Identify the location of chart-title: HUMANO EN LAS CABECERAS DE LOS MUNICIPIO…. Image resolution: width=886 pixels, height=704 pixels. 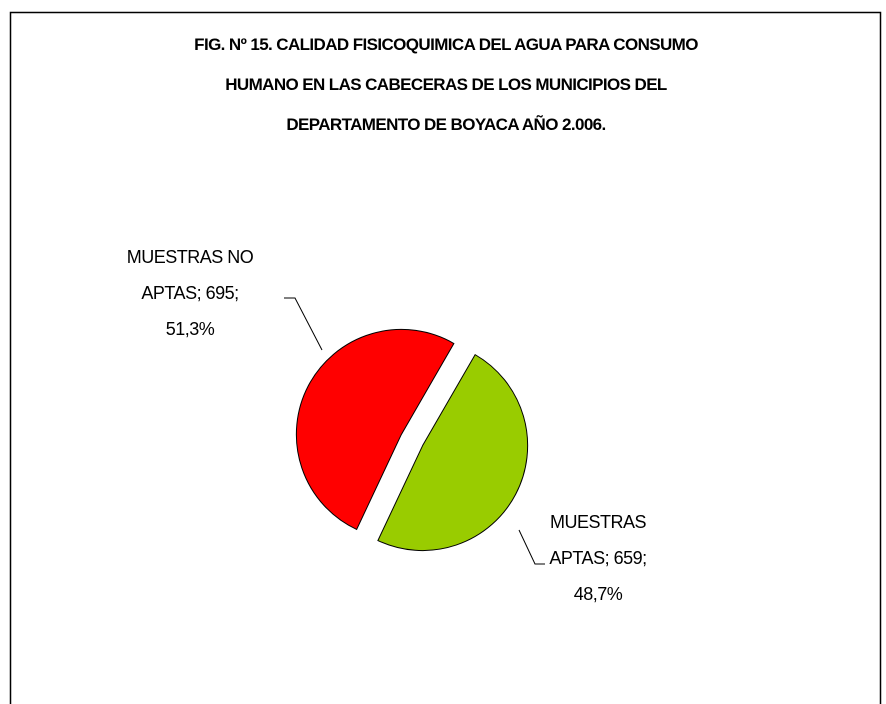
(446, 84).